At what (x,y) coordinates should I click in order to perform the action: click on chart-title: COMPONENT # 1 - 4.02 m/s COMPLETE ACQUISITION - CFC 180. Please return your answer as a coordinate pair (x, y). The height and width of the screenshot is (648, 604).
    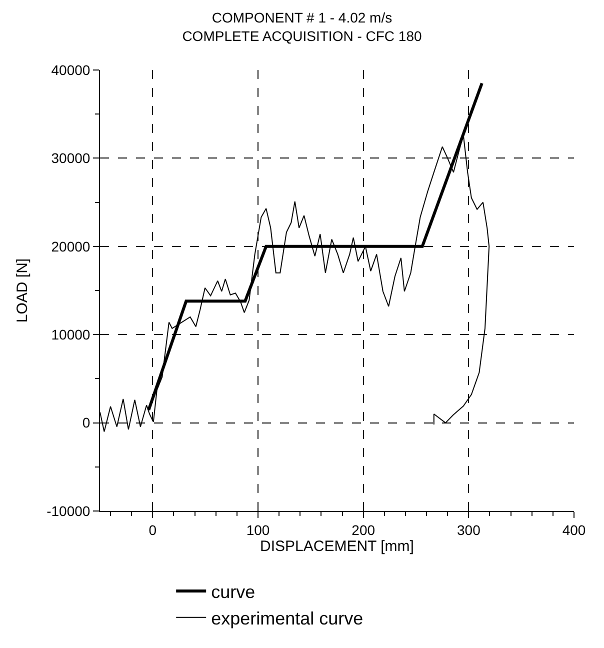
    Looking at the image, I should click on (302, 27).